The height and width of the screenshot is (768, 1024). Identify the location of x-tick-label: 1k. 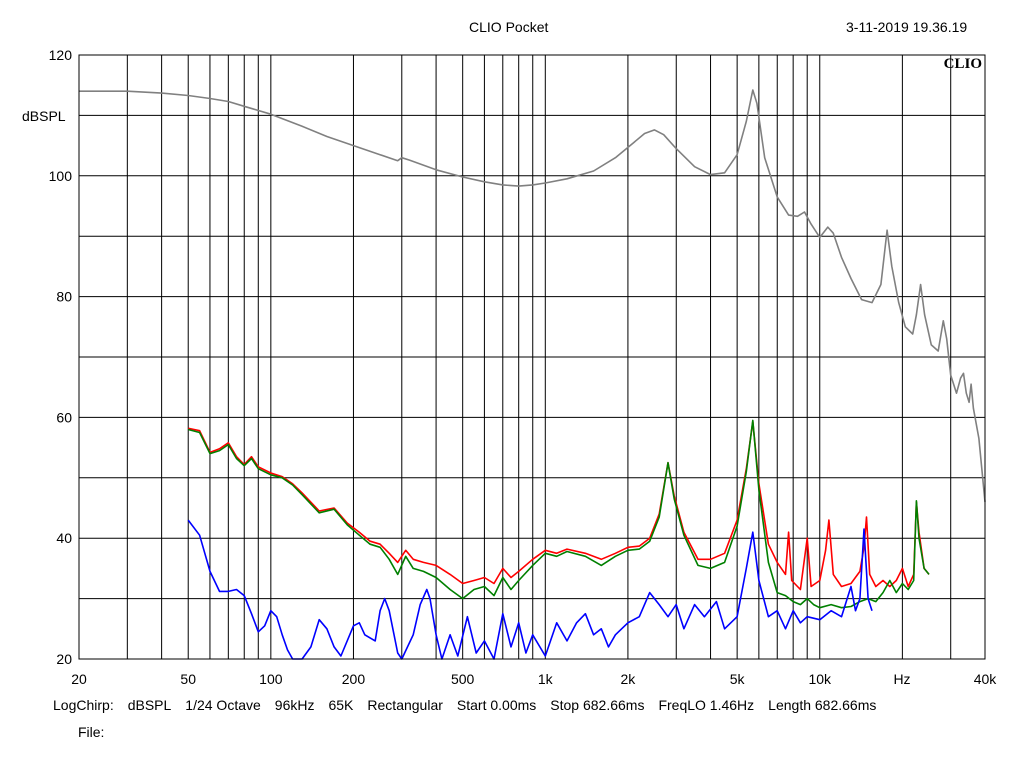
(546, 679).